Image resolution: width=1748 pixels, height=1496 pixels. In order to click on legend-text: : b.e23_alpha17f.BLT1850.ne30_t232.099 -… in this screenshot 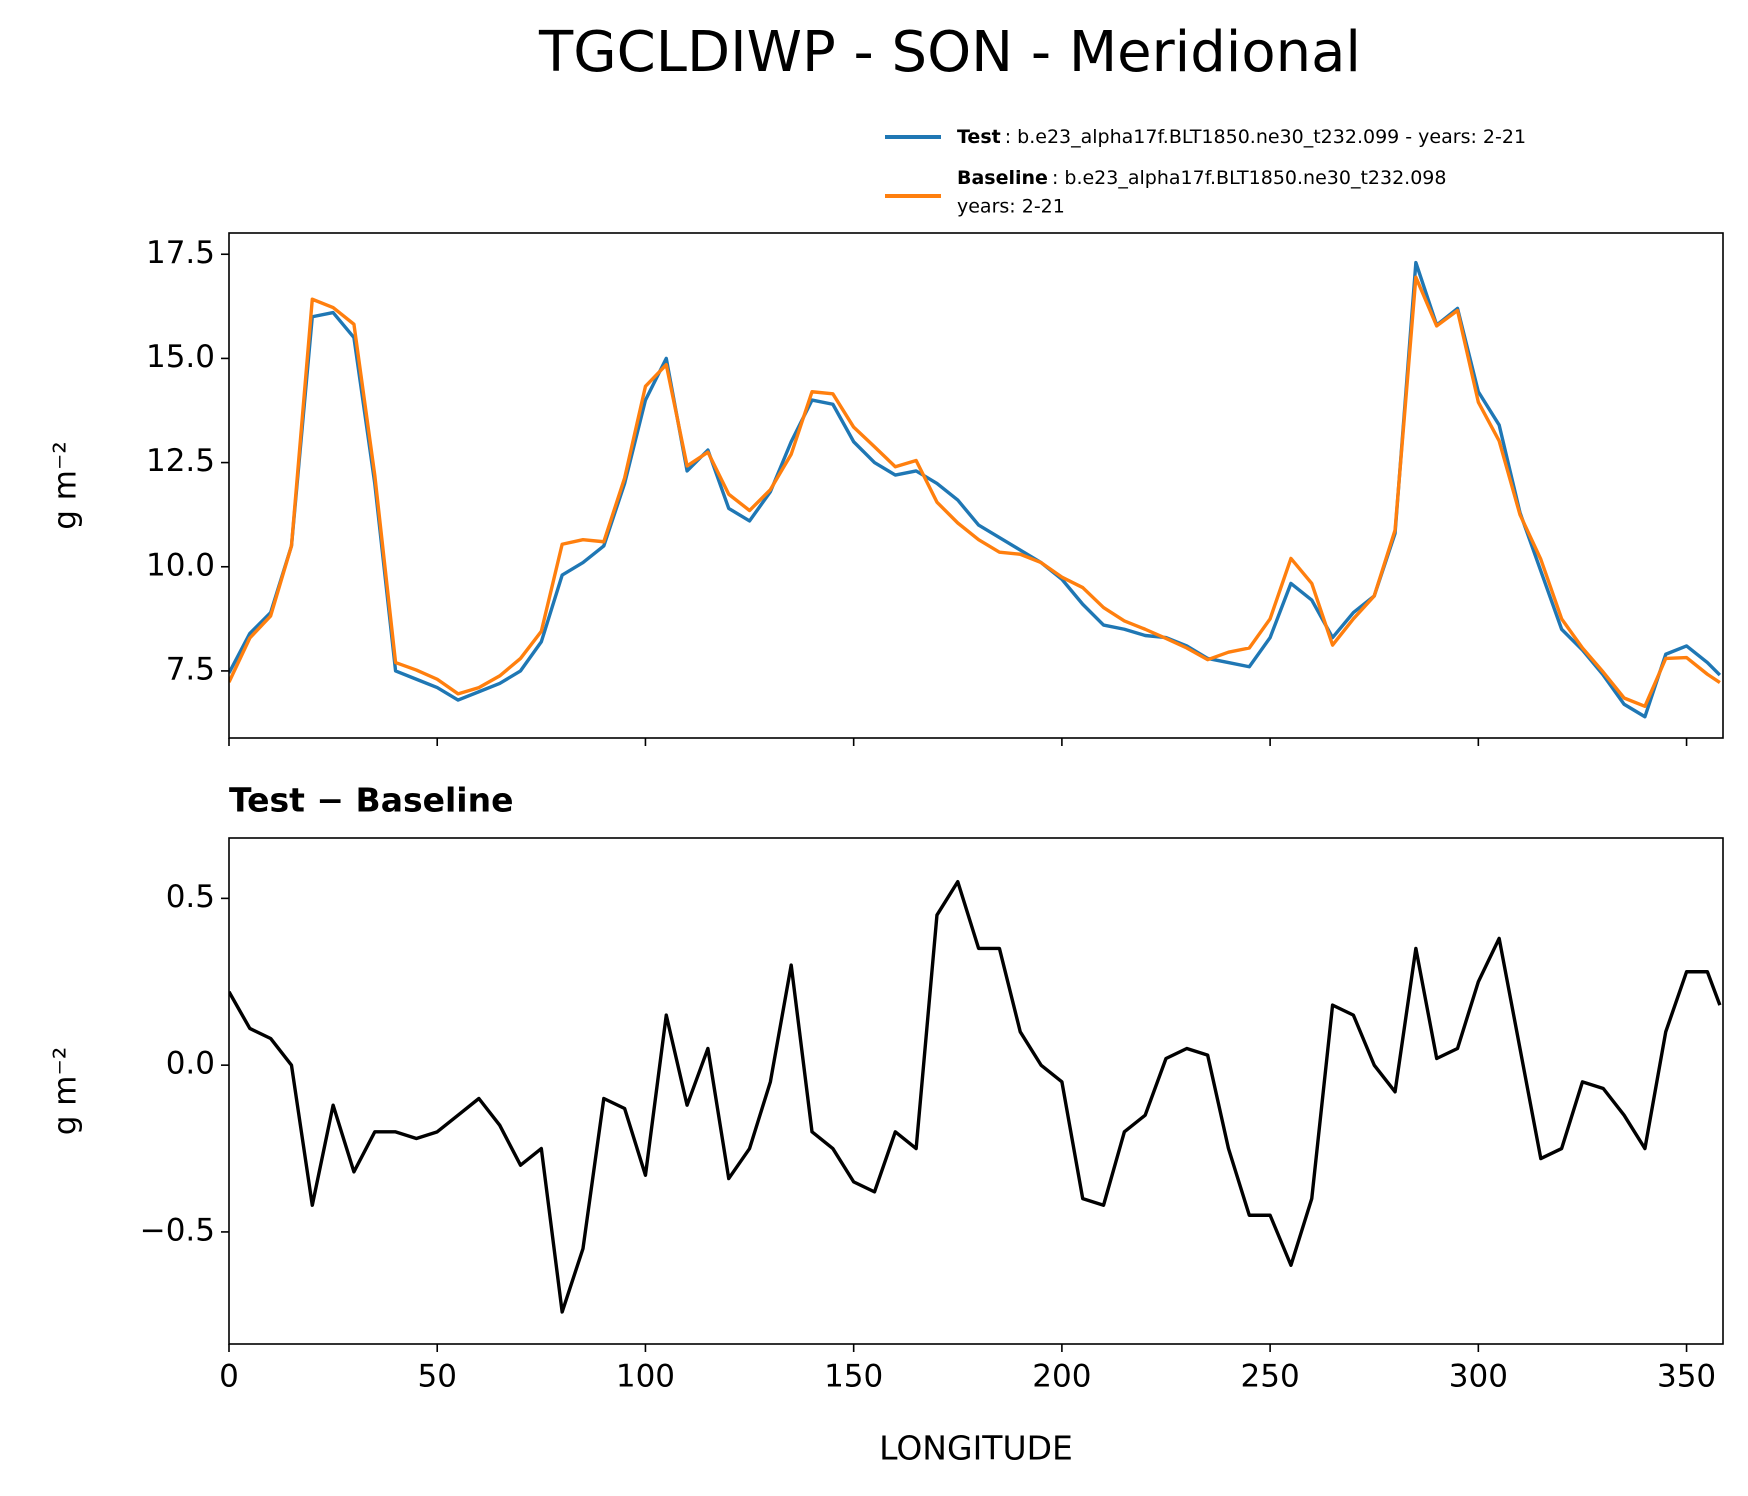, I will do `click(1265, 137)`.